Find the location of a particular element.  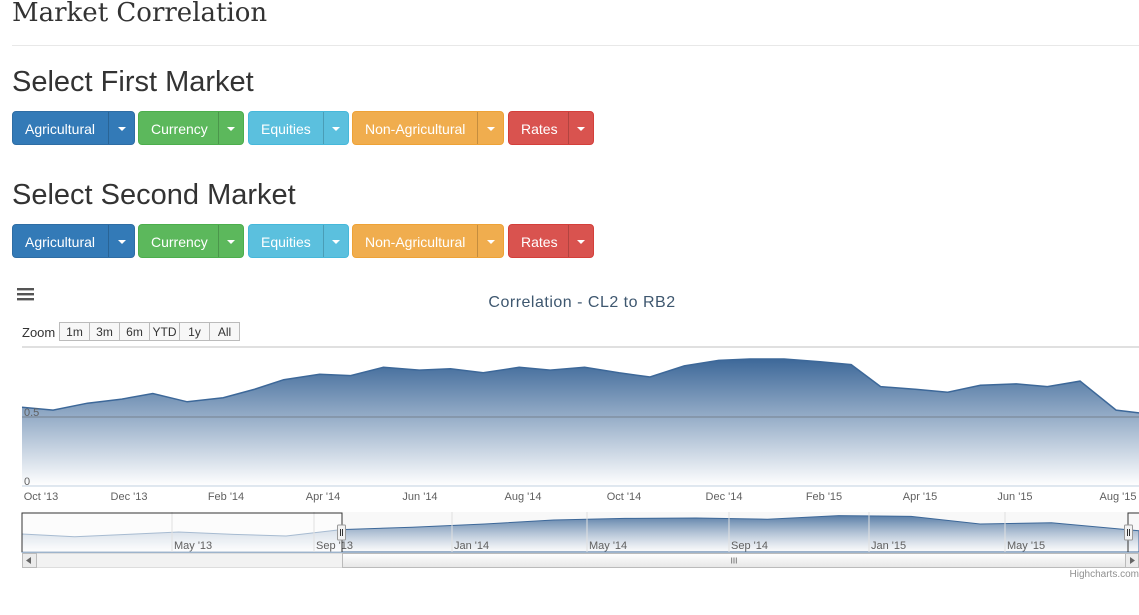

range-button-label: 3m is located at coordinates (104, 332).